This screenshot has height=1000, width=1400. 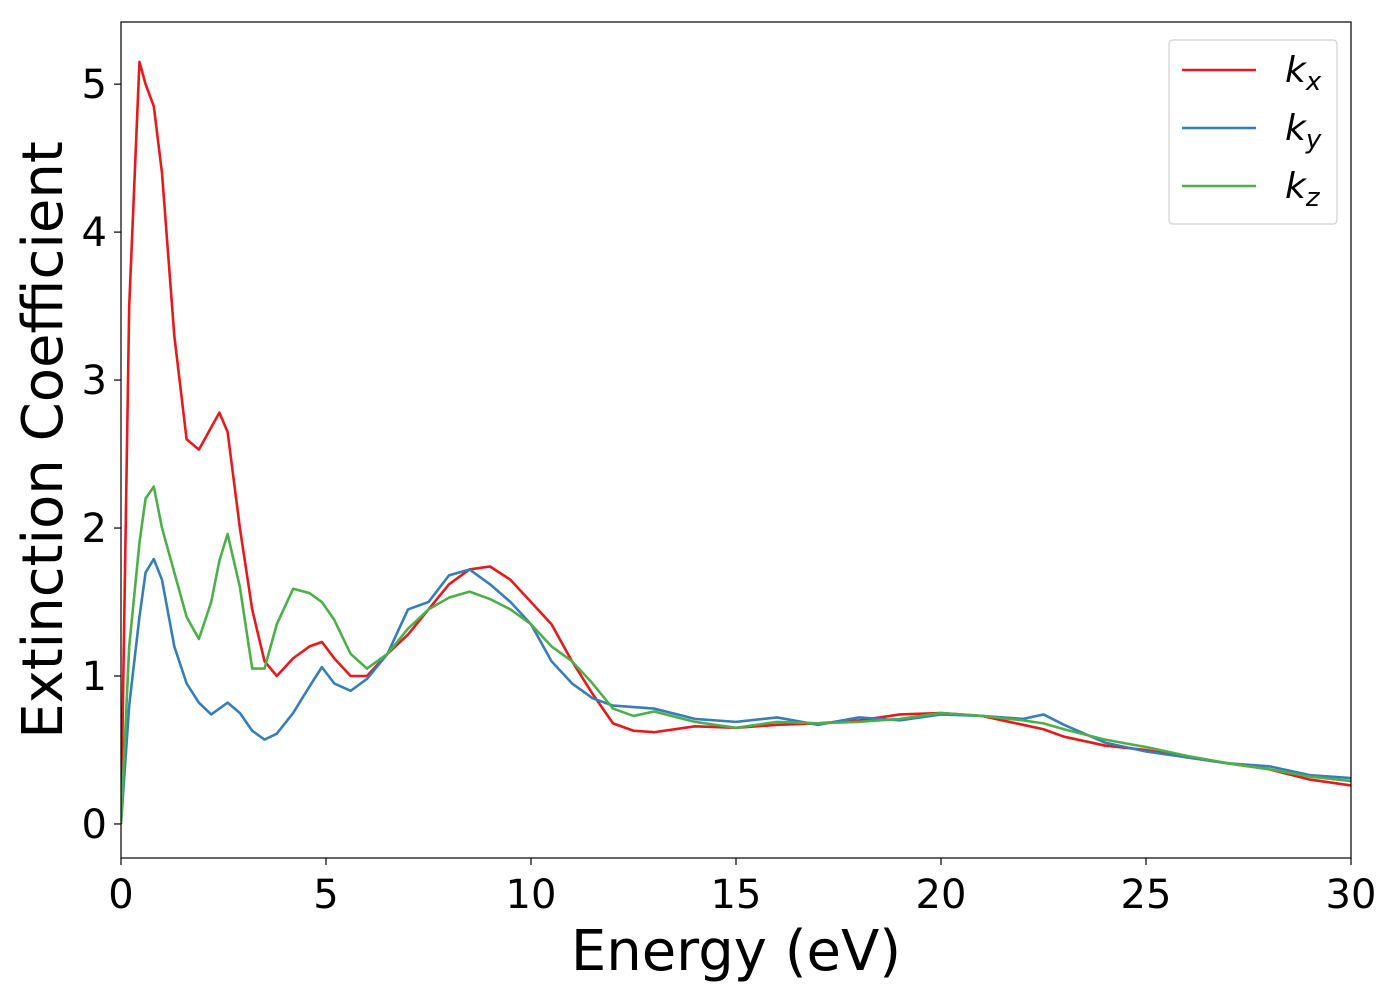 What do you see at coordinates (1303, 73) in the screenshot?
I see `legend-label: kx` at bounding box center [1303, 73].